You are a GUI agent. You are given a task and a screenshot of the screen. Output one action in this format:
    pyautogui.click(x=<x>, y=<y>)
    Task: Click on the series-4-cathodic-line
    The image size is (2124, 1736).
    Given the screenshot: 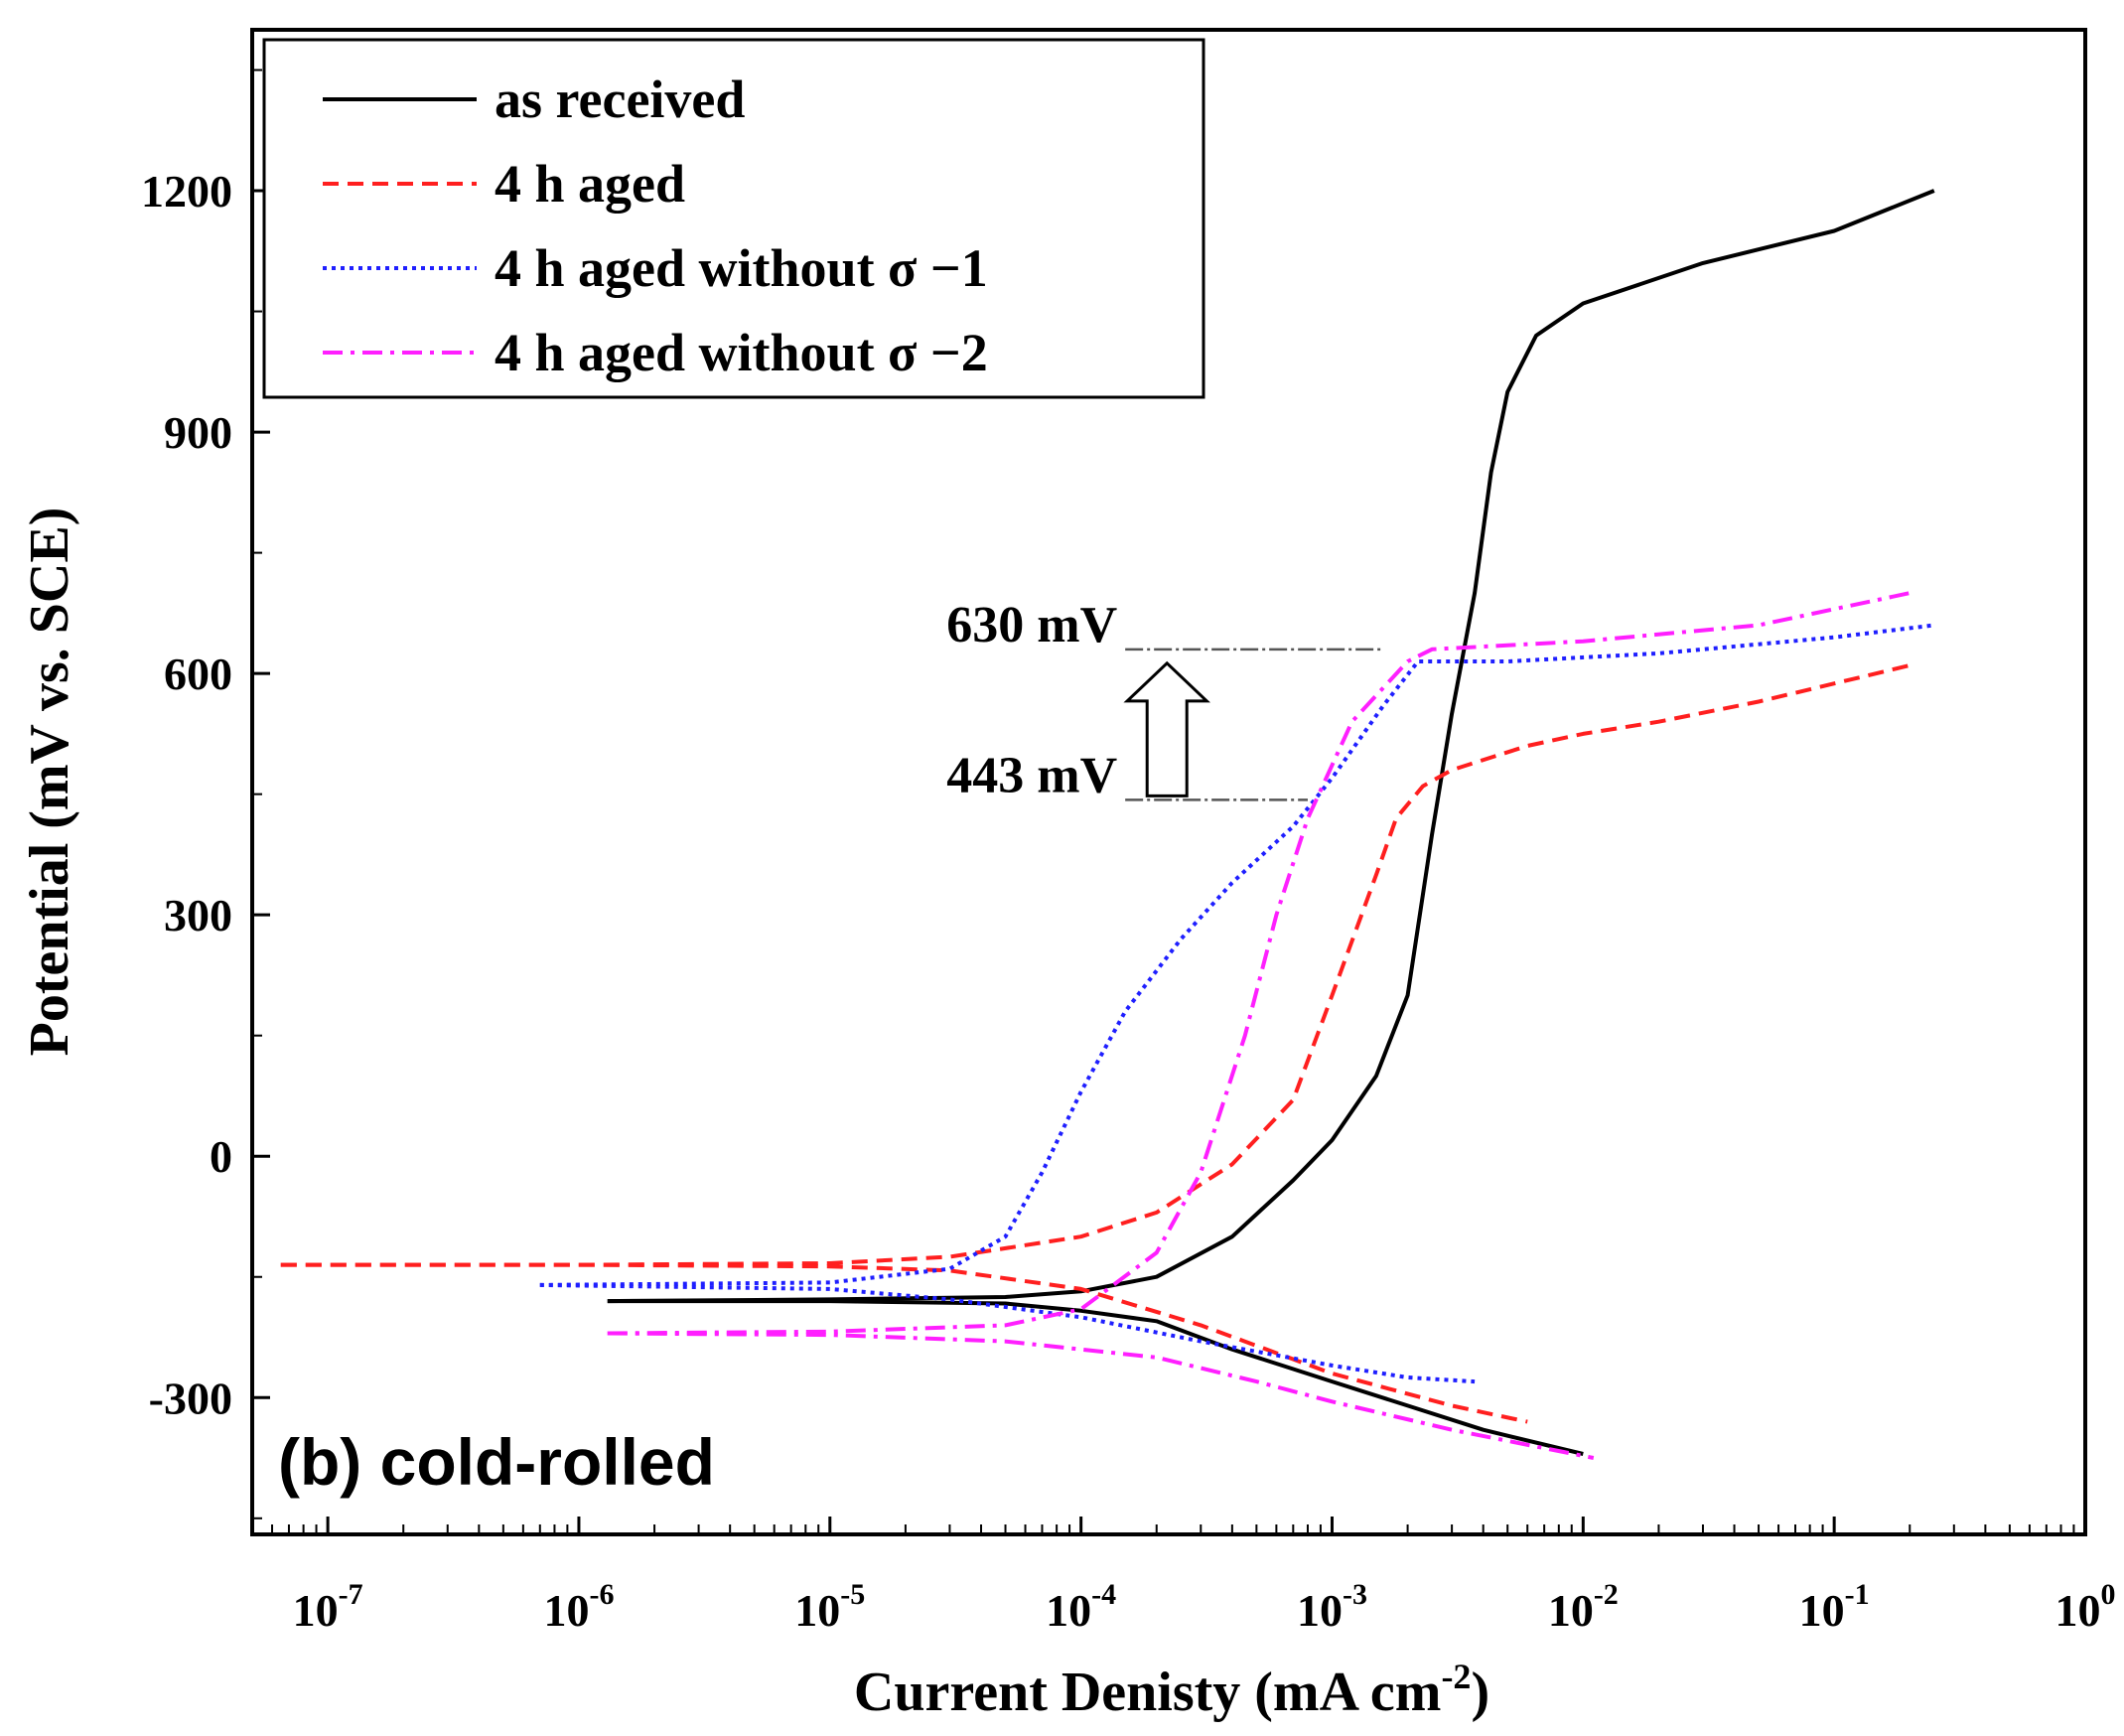 What is the action you would take?
    pyautogui.click(x=1101, y=1395)
    